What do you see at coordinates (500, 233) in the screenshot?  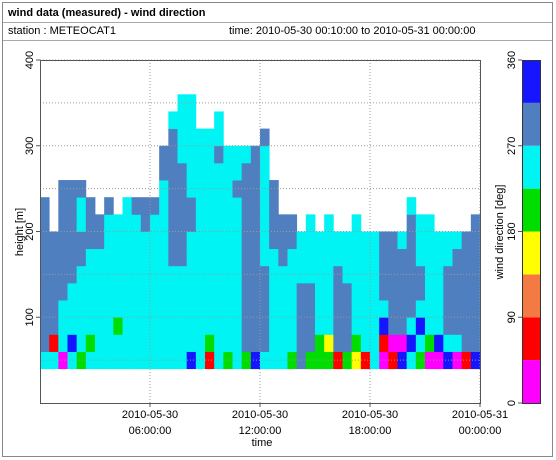 I see `colorbar-label: wind direction [deg]` at bounding box center [500, 233].